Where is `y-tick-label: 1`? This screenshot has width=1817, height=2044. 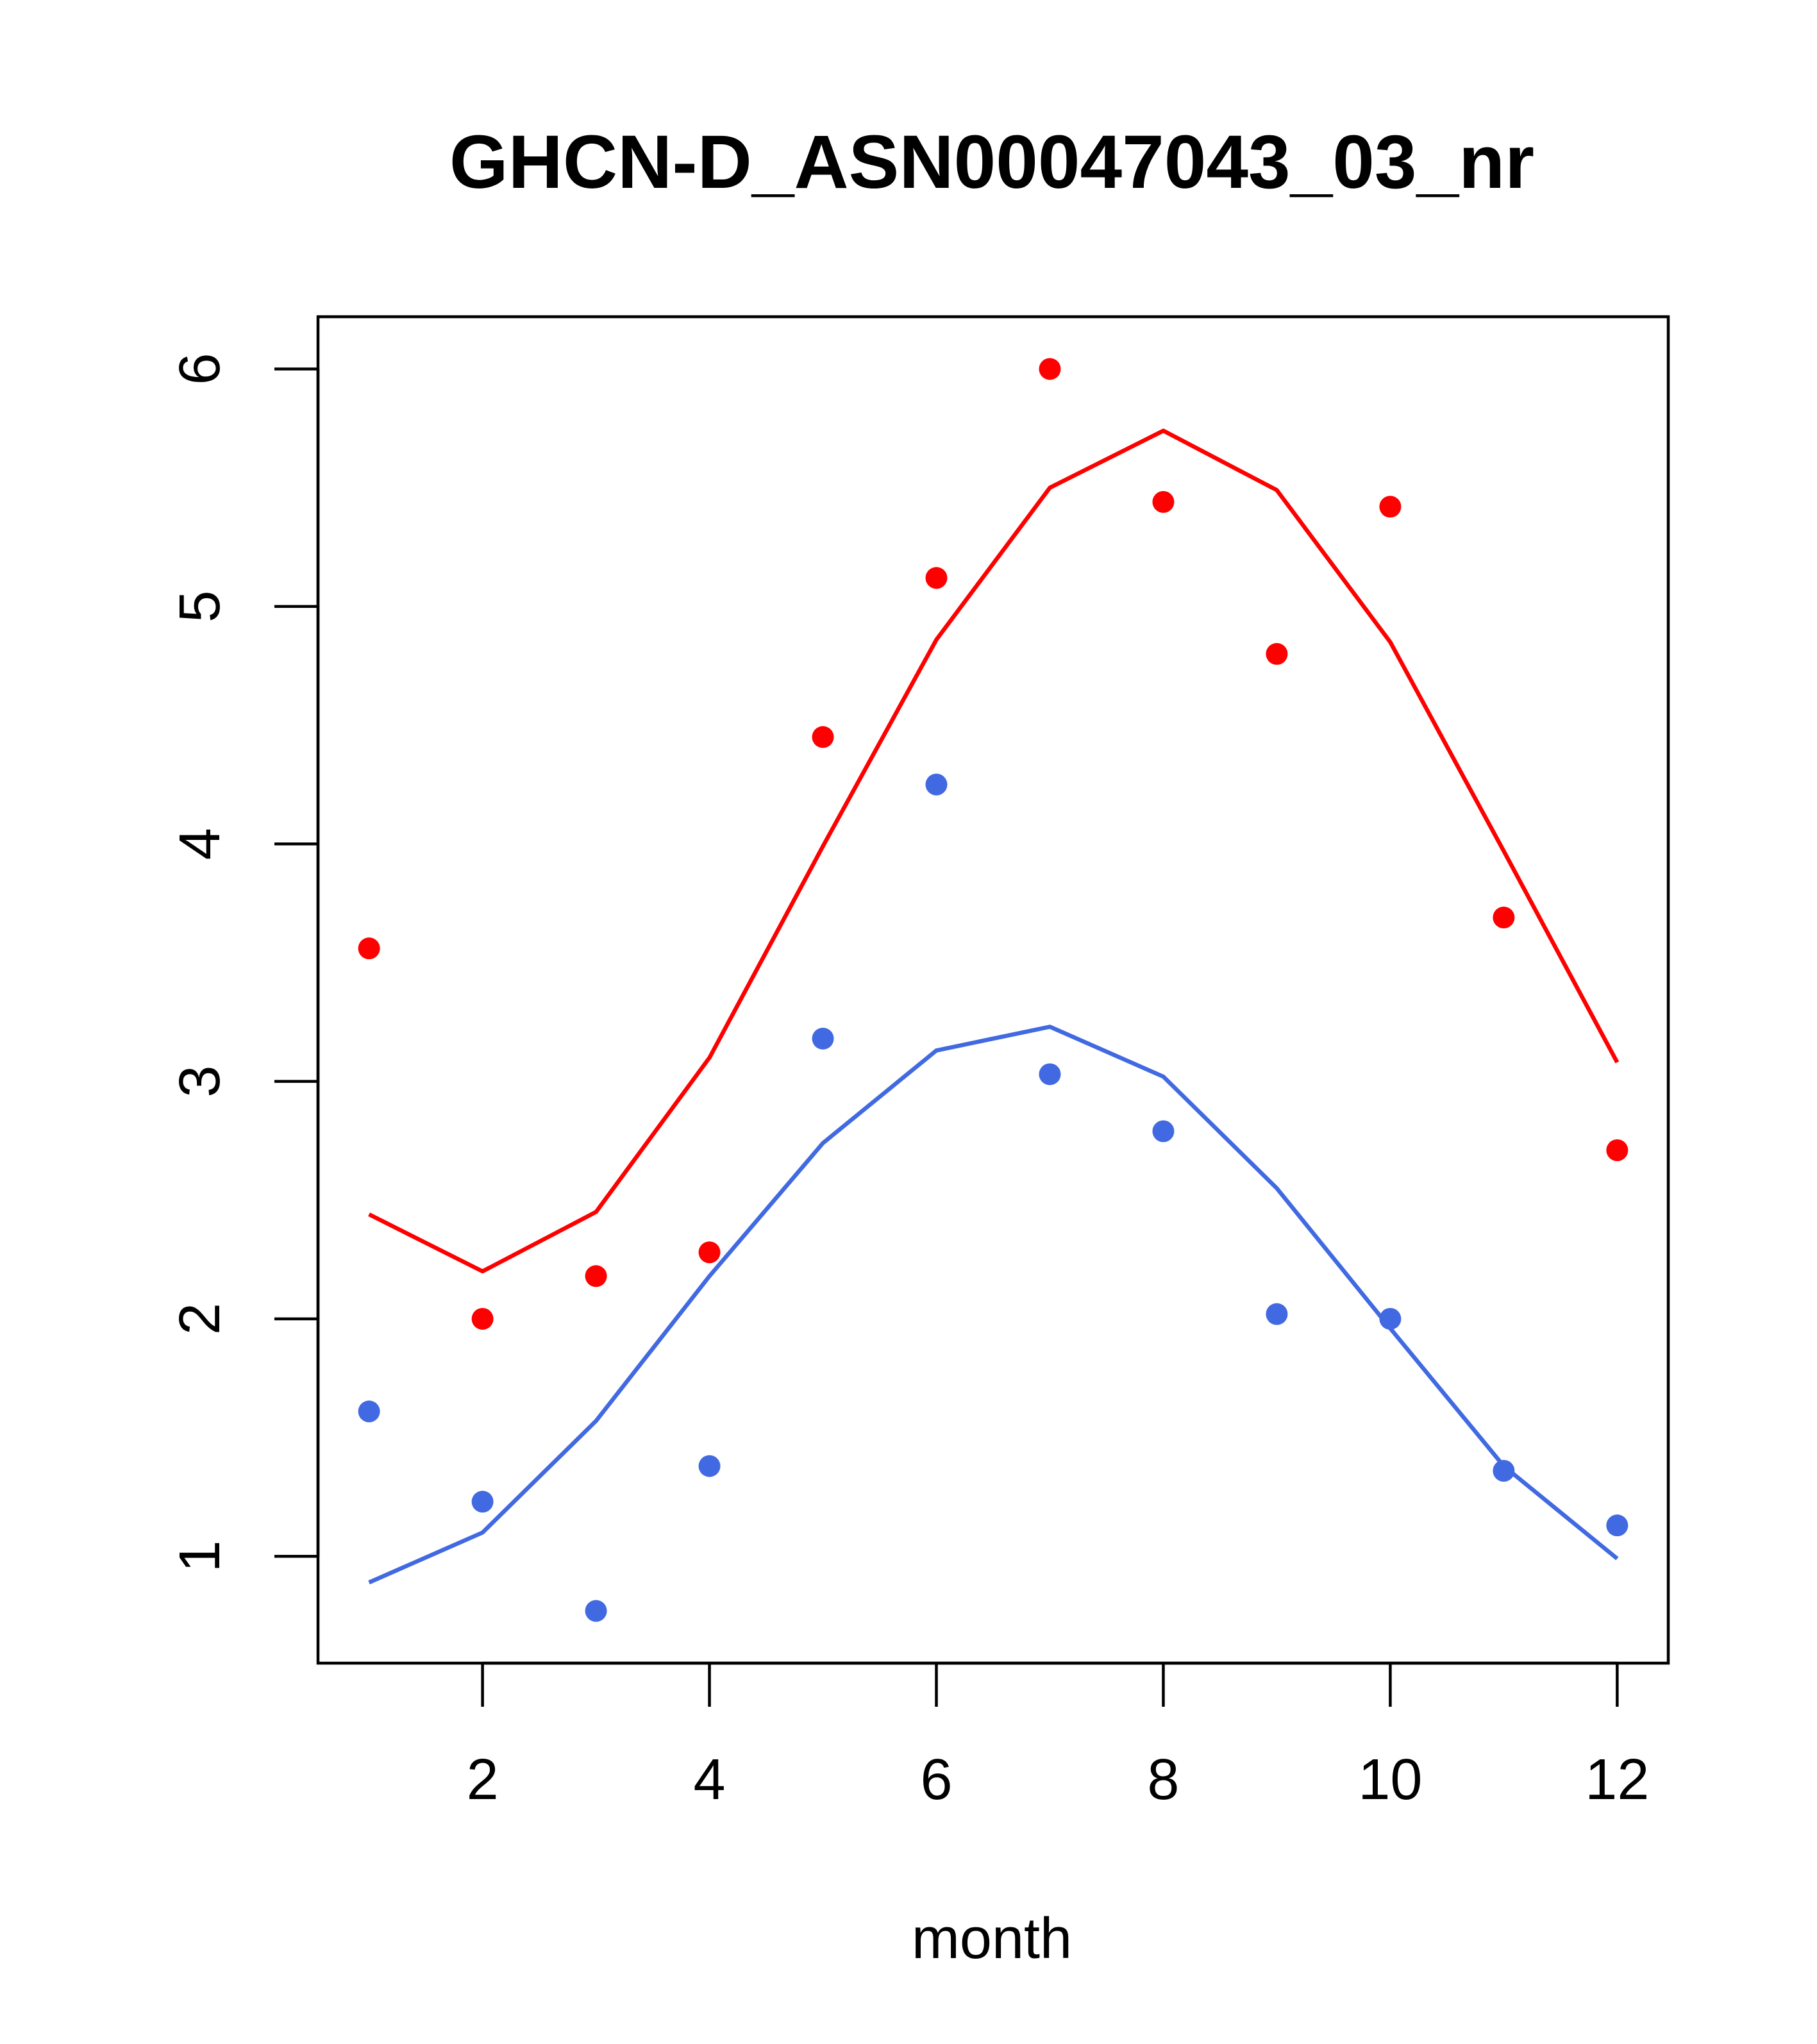
y-tick-label: 1 is located at coordinates (200, 1556).